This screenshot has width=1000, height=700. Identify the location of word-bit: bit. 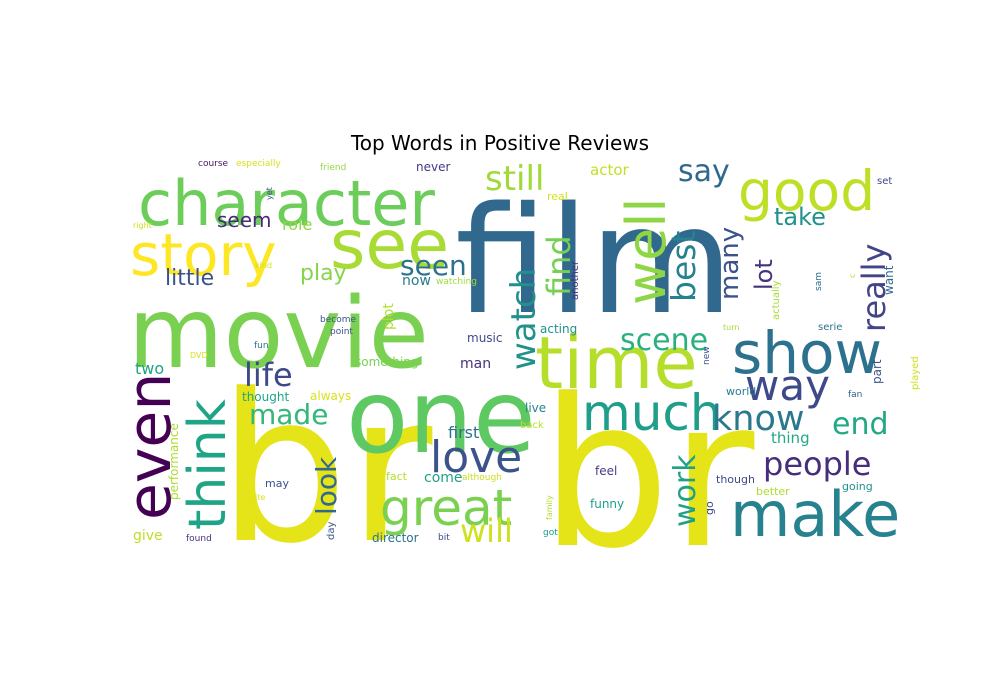
(444, 538).